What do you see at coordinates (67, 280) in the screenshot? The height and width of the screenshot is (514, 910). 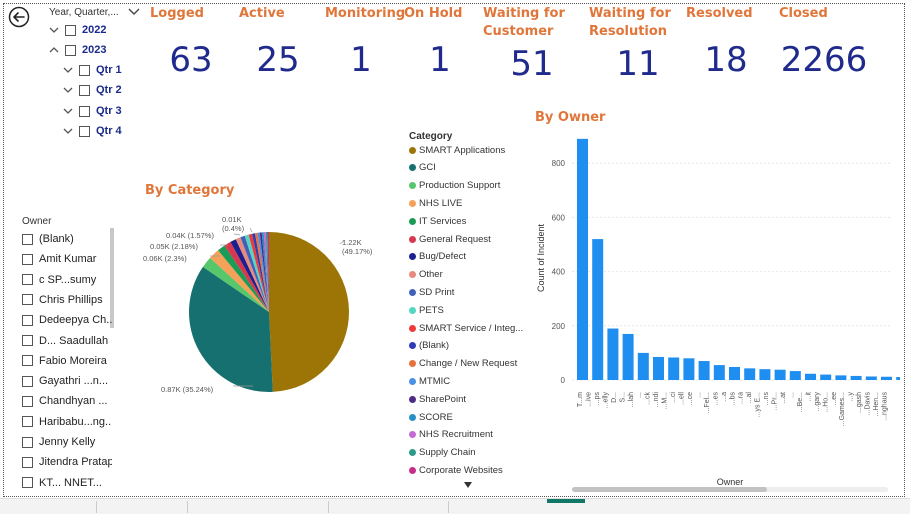 I see `owner-slicer-item: c SP...sumy` at bounding box center [67, 280].